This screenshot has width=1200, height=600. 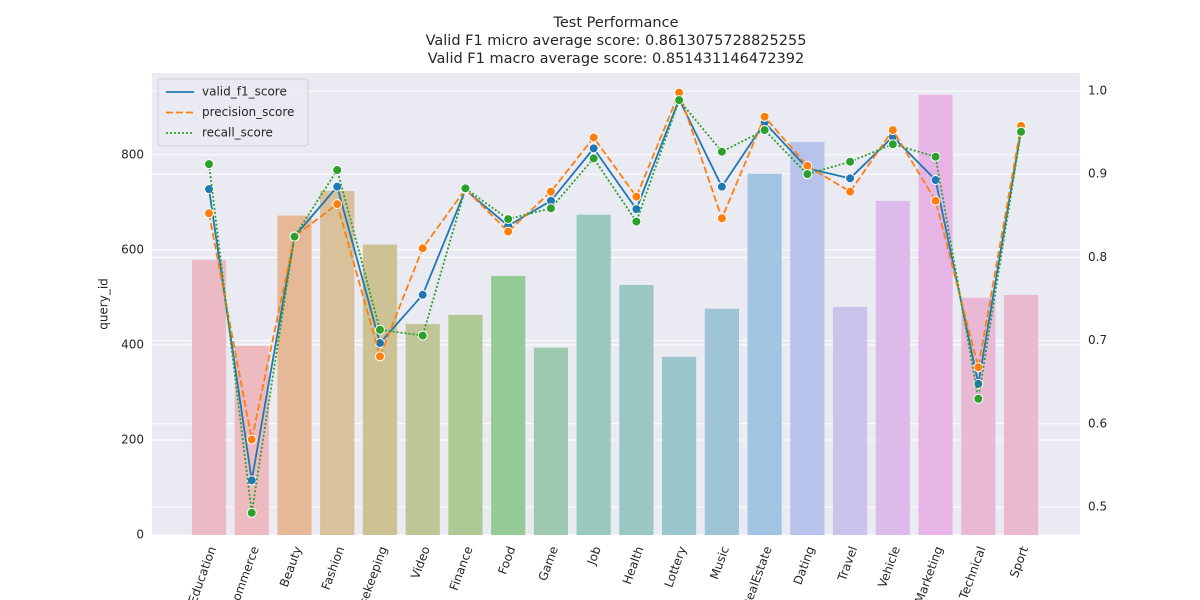 What do you see at coordinates (506, 560) in the screenshot?
I see `x-tick-label: Food` at bounding box center [506, 560].